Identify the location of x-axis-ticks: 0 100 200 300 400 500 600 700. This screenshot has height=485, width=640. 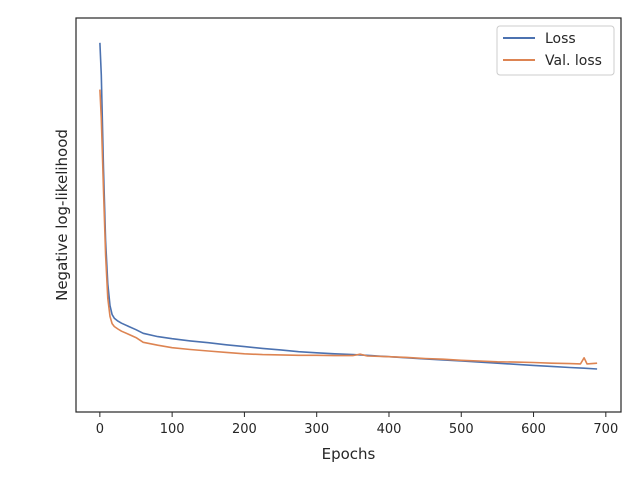
(357, 424).